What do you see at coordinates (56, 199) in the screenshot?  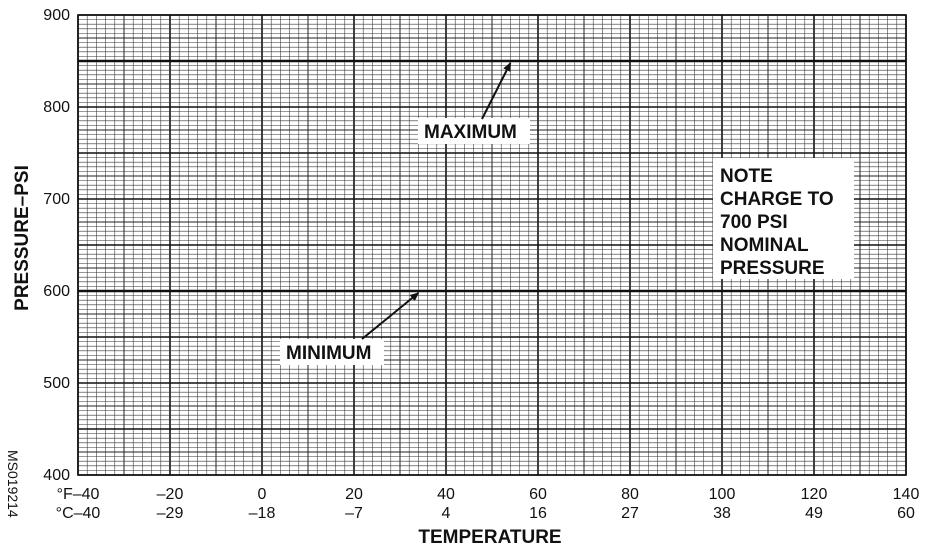 I see `y-tick-label: 700` at bounding box center [56, 199].